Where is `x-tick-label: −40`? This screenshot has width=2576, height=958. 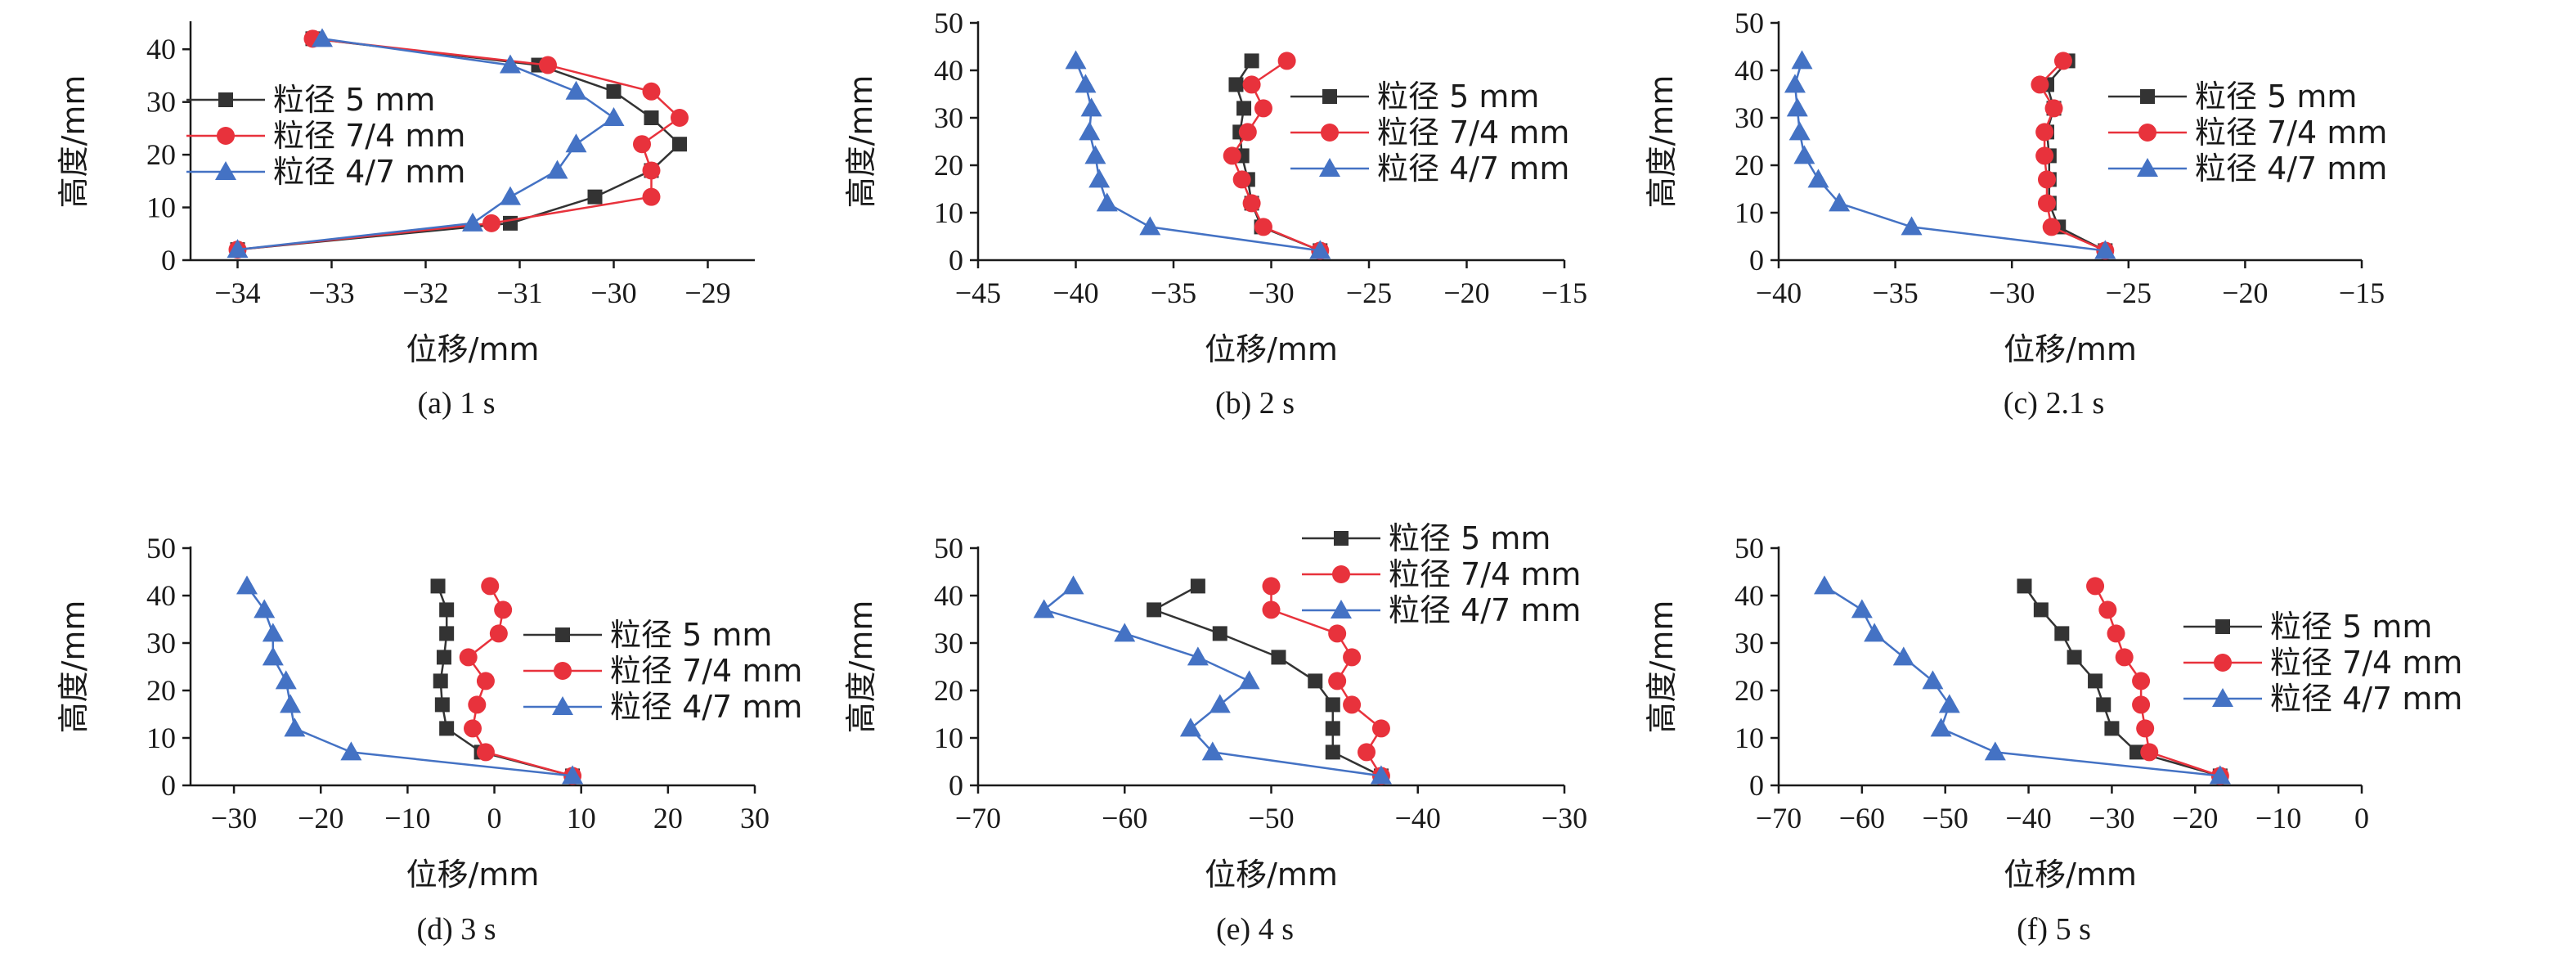
x-tick-label: −40 is located at coordinates (1075, 293).